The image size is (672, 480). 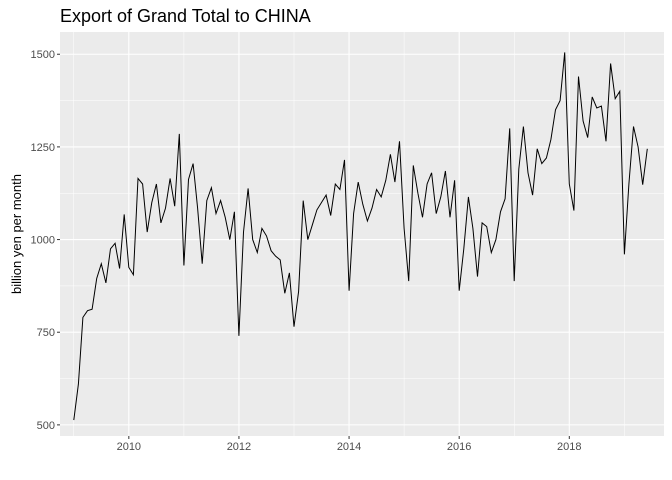 I want to click on y-tick-label: 750, so click(x=46, y=333).